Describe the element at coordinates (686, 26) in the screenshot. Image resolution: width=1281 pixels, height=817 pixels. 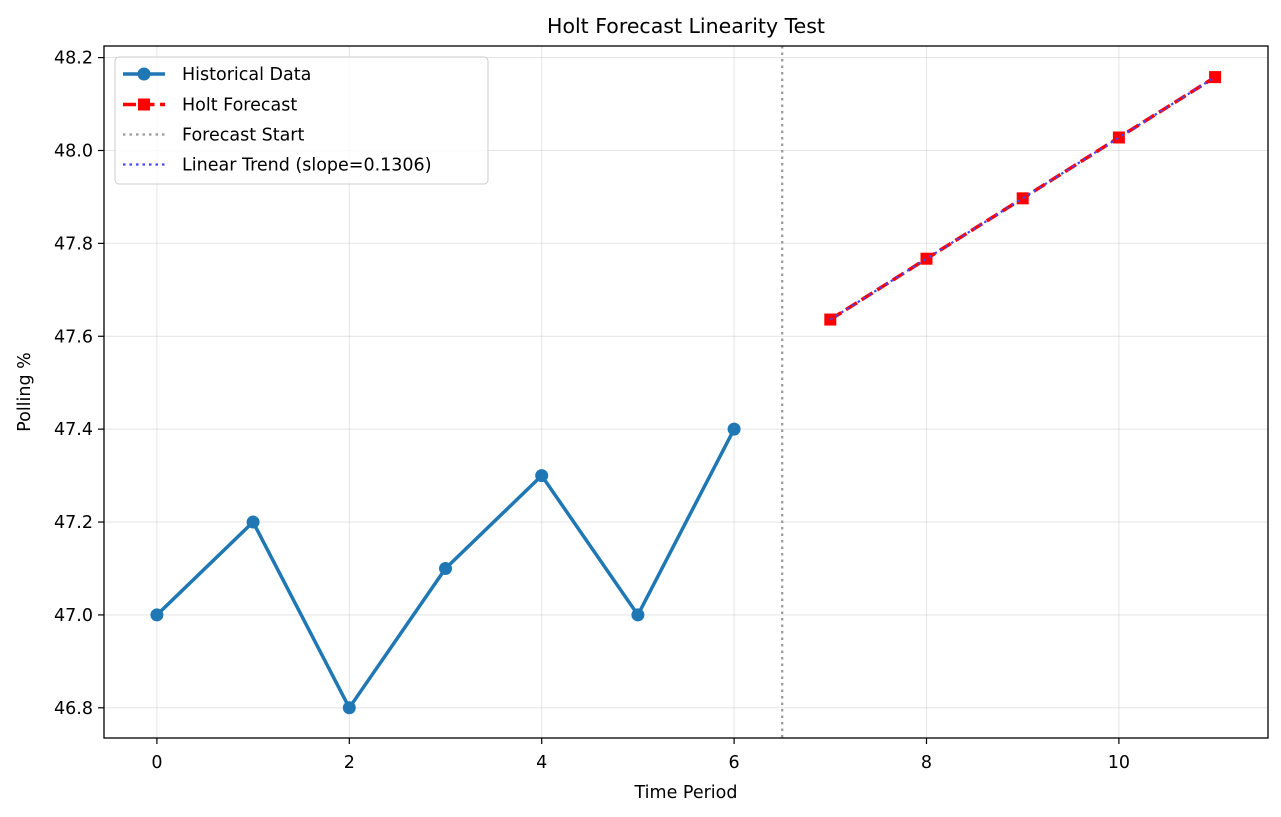
I see `chart-title: Holt Forecast Linearity Test` at that location.